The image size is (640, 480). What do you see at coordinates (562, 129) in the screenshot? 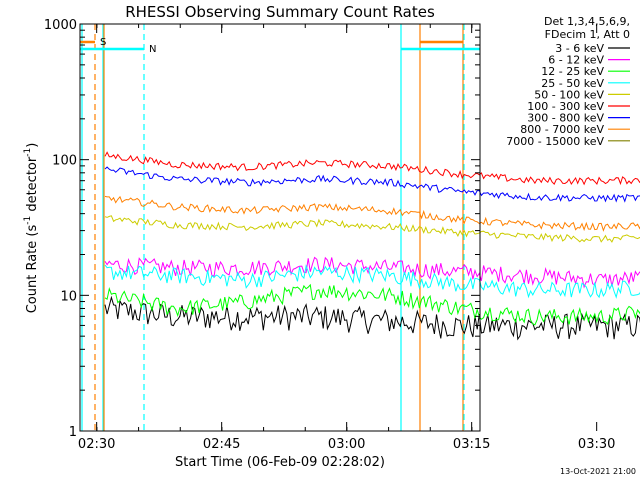
I see `legend-label-7: 800 - 7000 keV` at bounding box center [562, 129].